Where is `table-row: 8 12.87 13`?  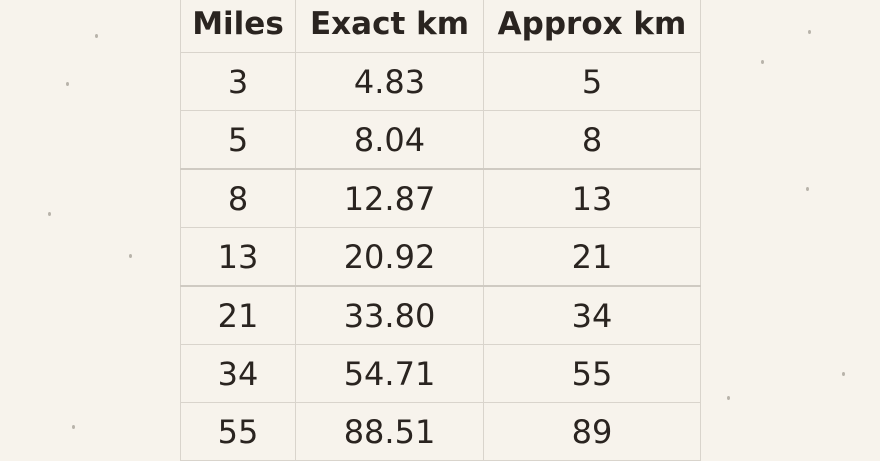
table-row: 8 12.87 13 is located at coordinates (440, 198).